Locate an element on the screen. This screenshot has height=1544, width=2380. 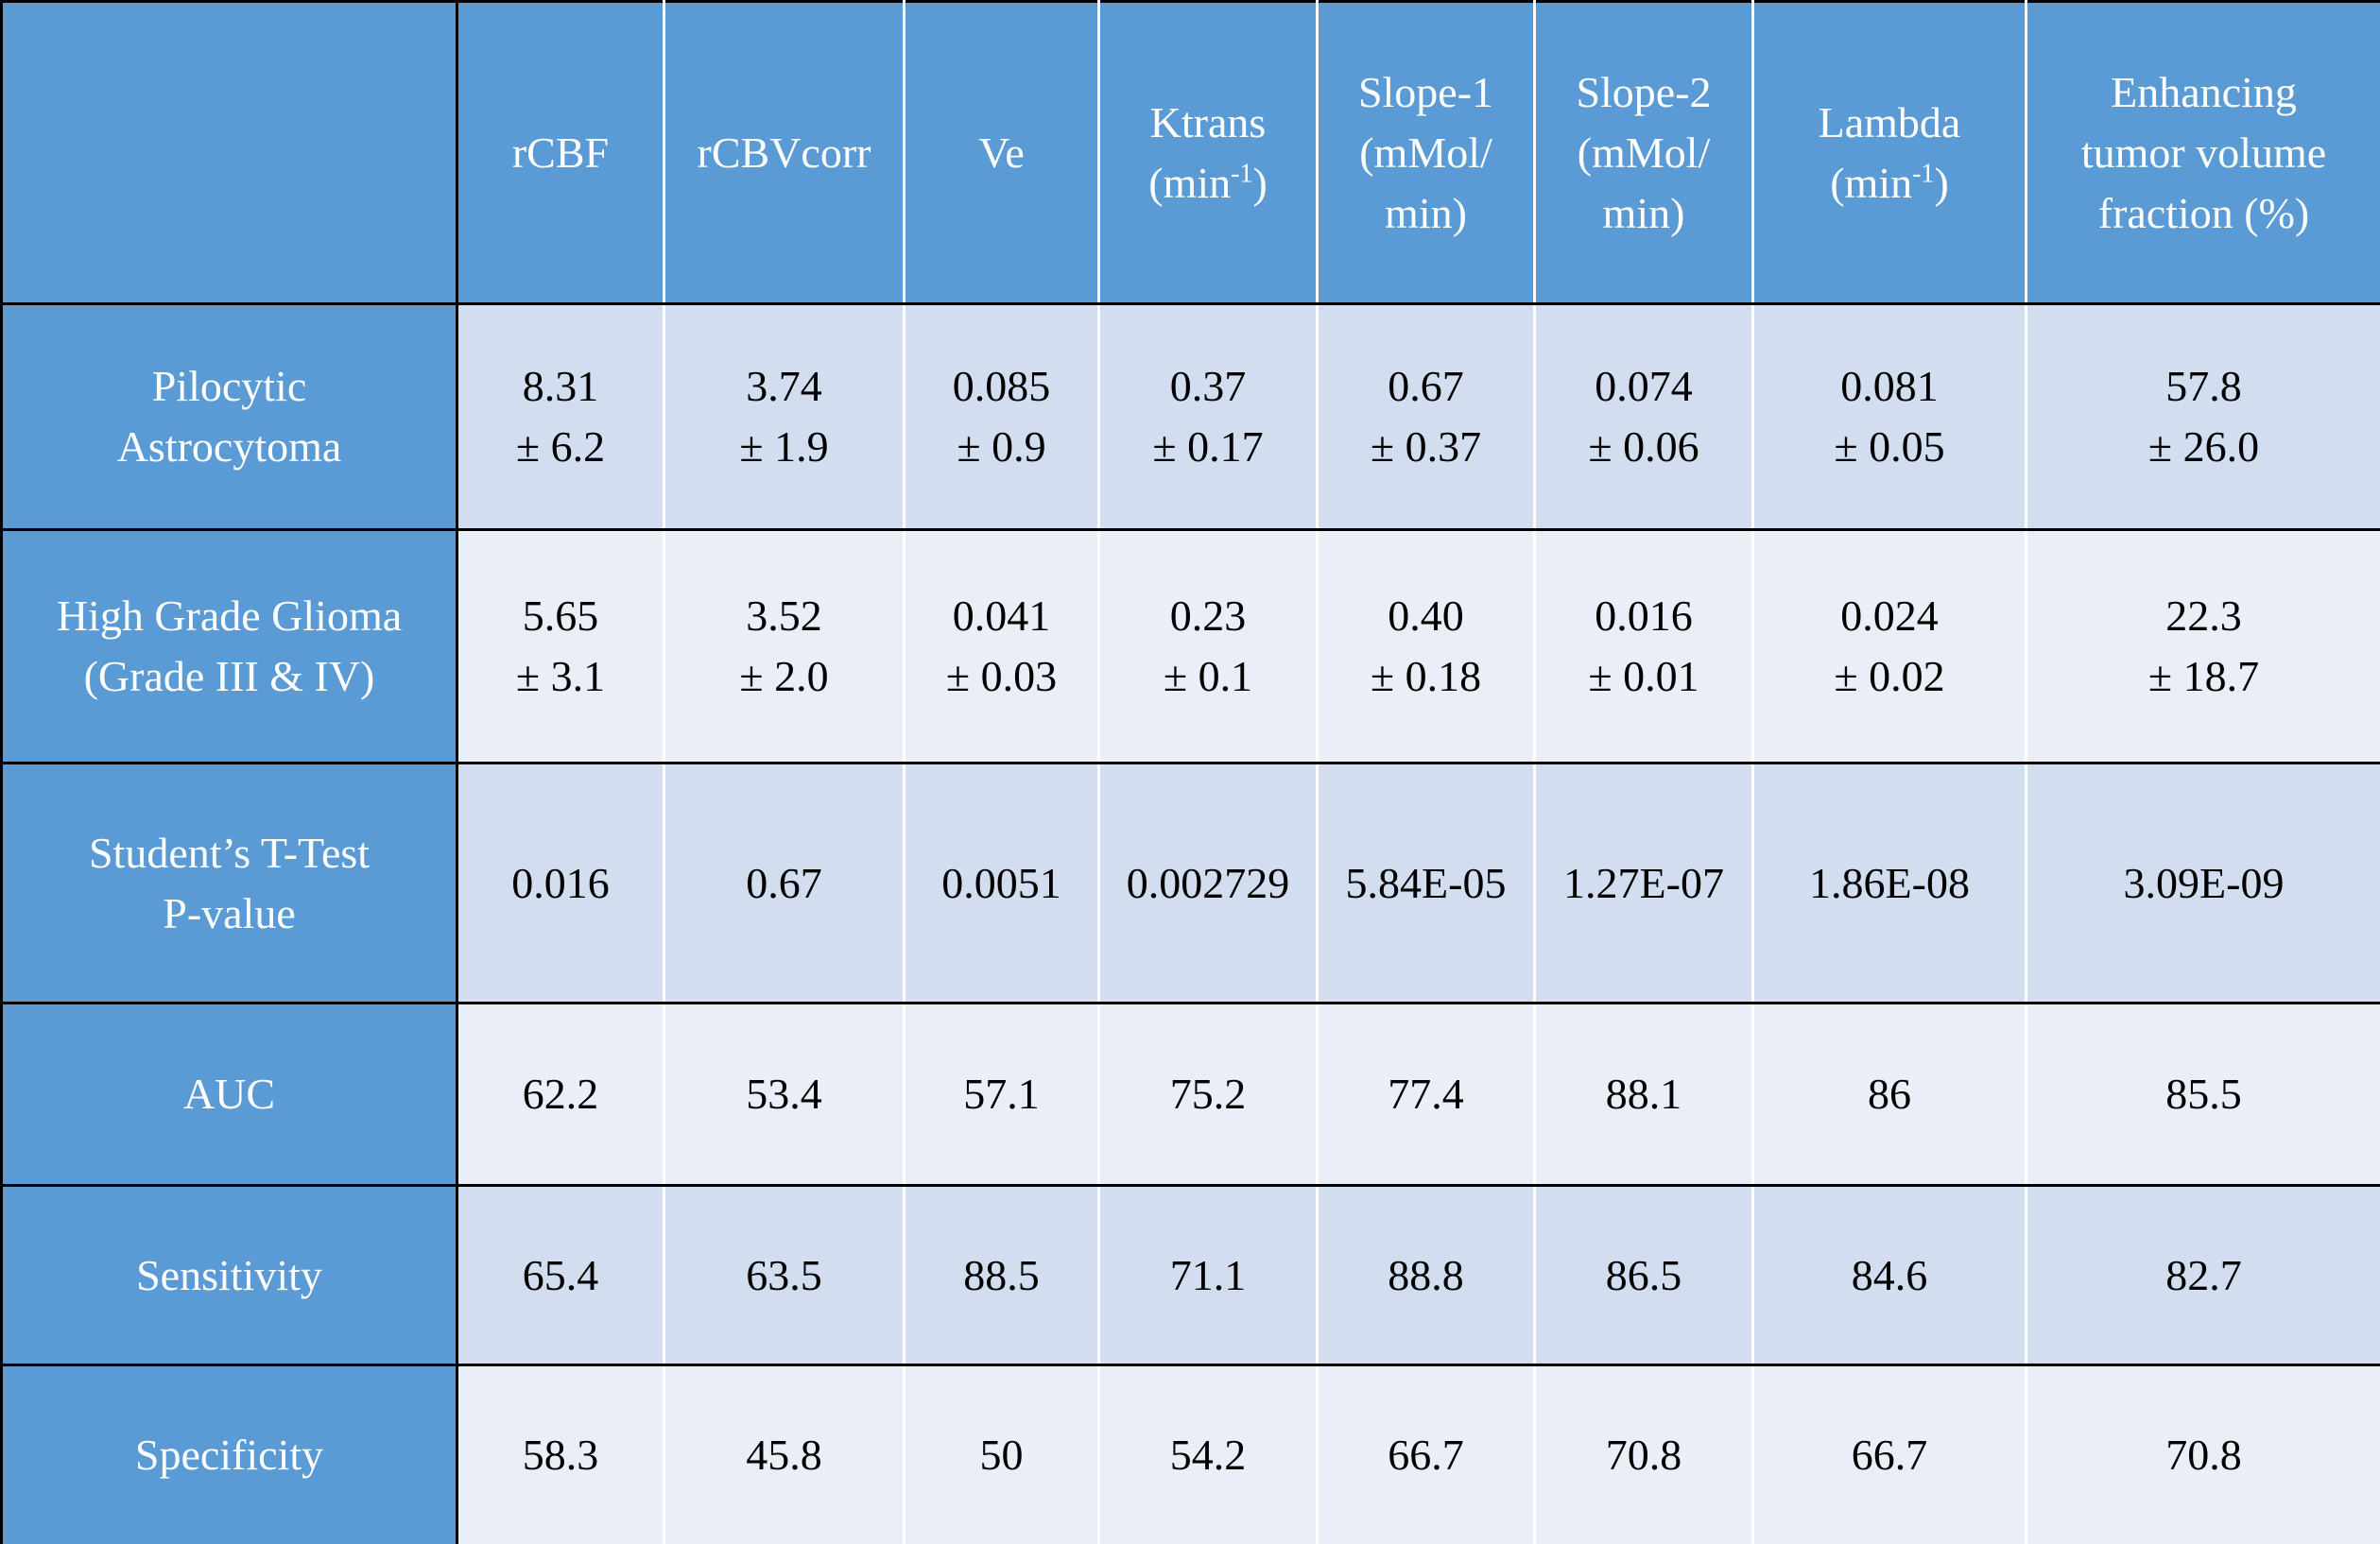
header-line: Slope-2 is located at coordinates (1644, 91).